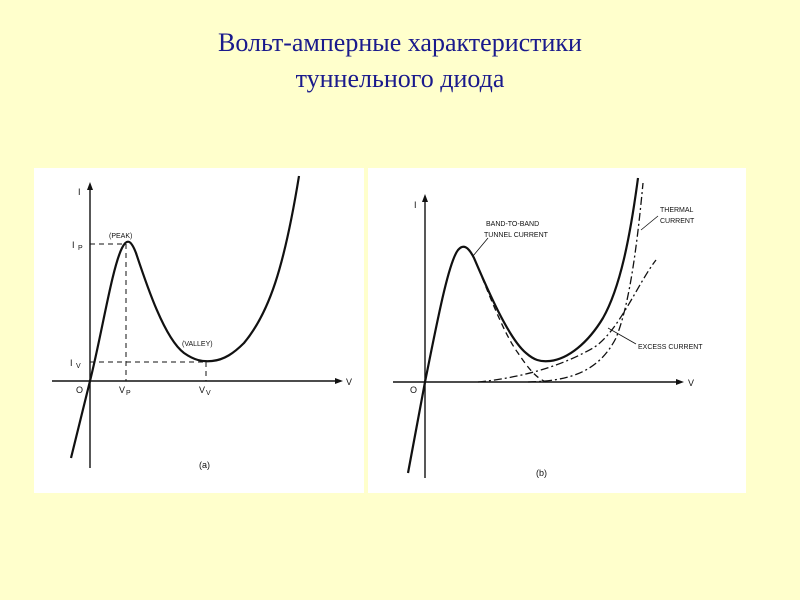  What do you see at coordinates (339, 381) in the screenshot?
I see `a-x-arrow` at bounding box center [339, 381].